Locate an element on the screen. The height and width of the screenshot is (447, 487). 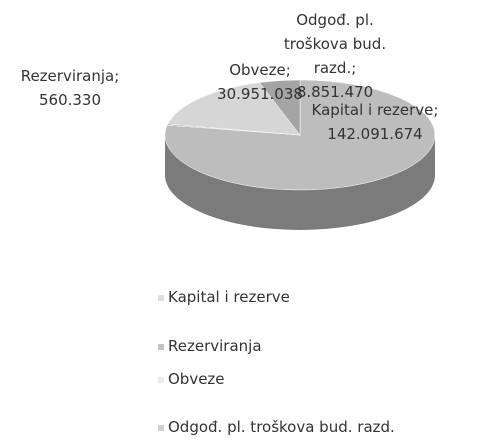
data-label-value: 560.330 is located at coordinates (70, 100).